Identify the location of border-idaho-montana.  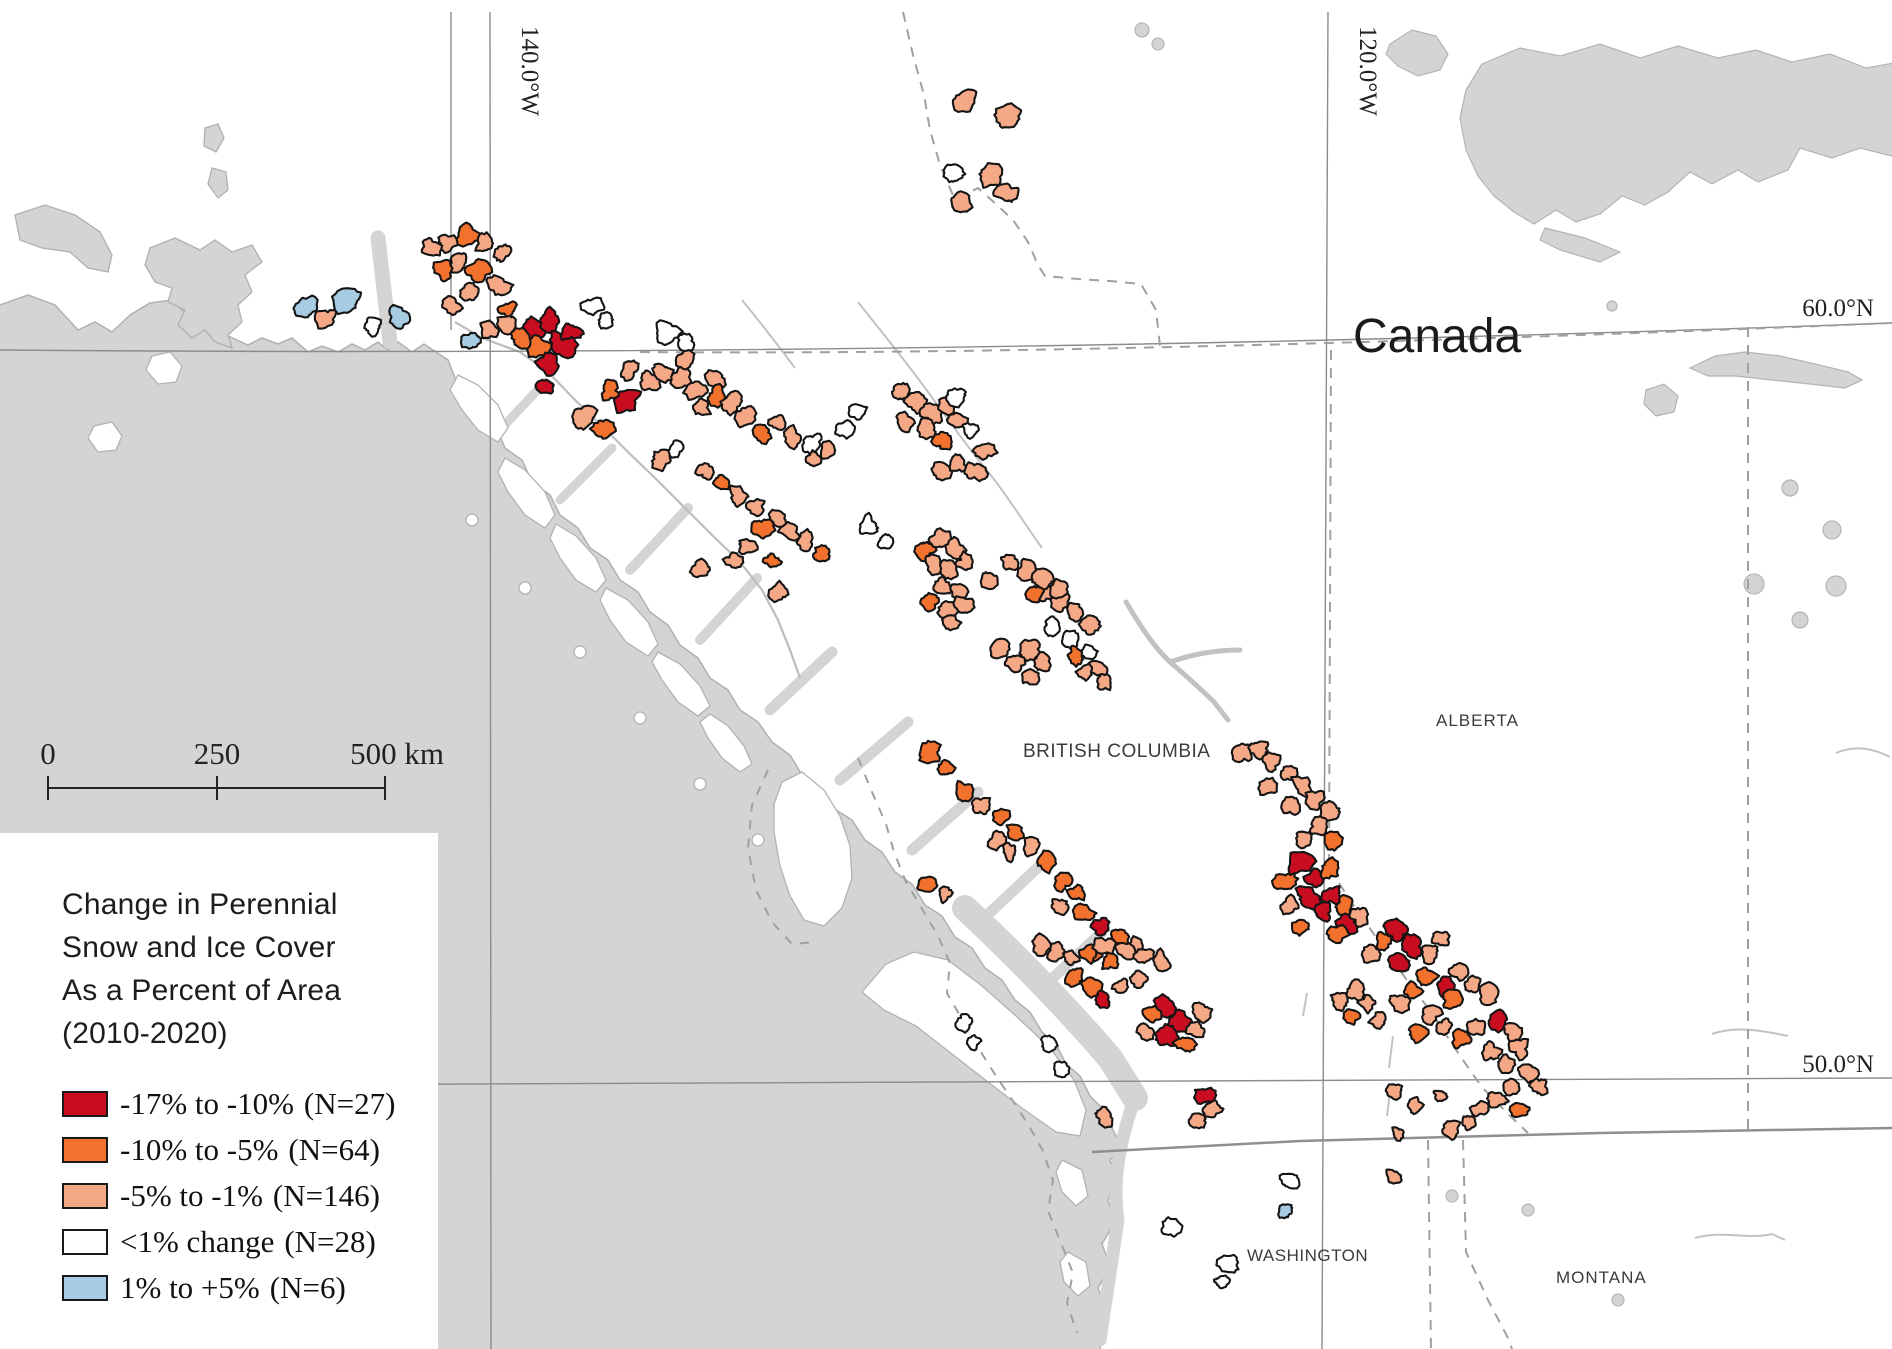
(1487, 1244).